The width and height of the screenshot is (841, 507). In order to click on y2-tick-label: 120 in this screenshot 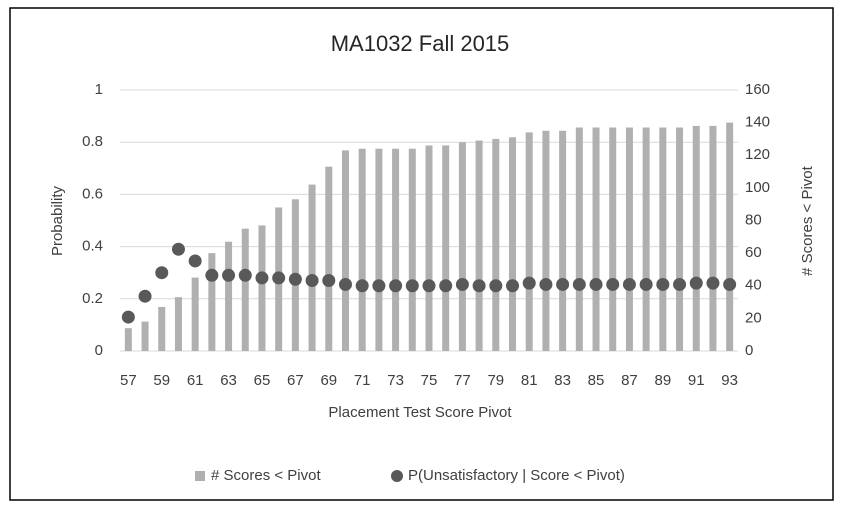, I will do `click(757, 154)`.